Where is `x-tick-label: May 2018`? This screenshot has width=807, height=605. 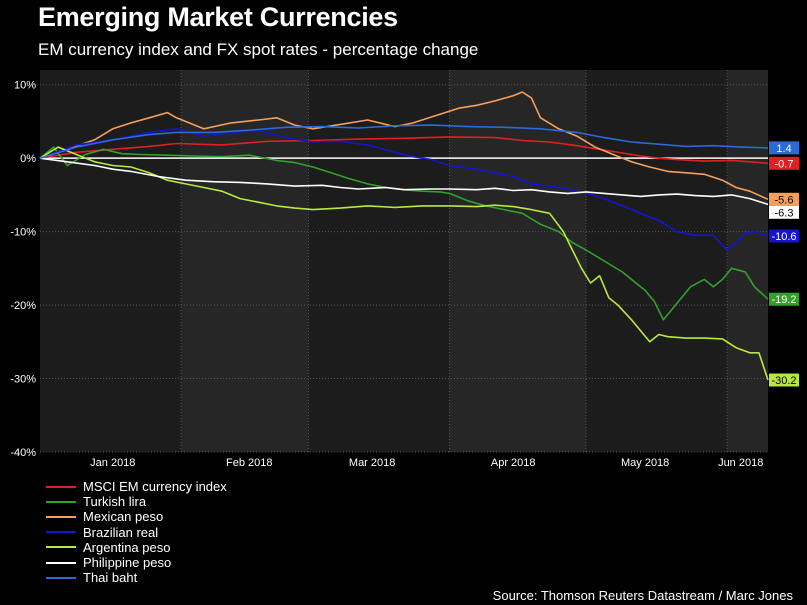
x-tick-label: May 2018 is located at coordinates (645, 463).